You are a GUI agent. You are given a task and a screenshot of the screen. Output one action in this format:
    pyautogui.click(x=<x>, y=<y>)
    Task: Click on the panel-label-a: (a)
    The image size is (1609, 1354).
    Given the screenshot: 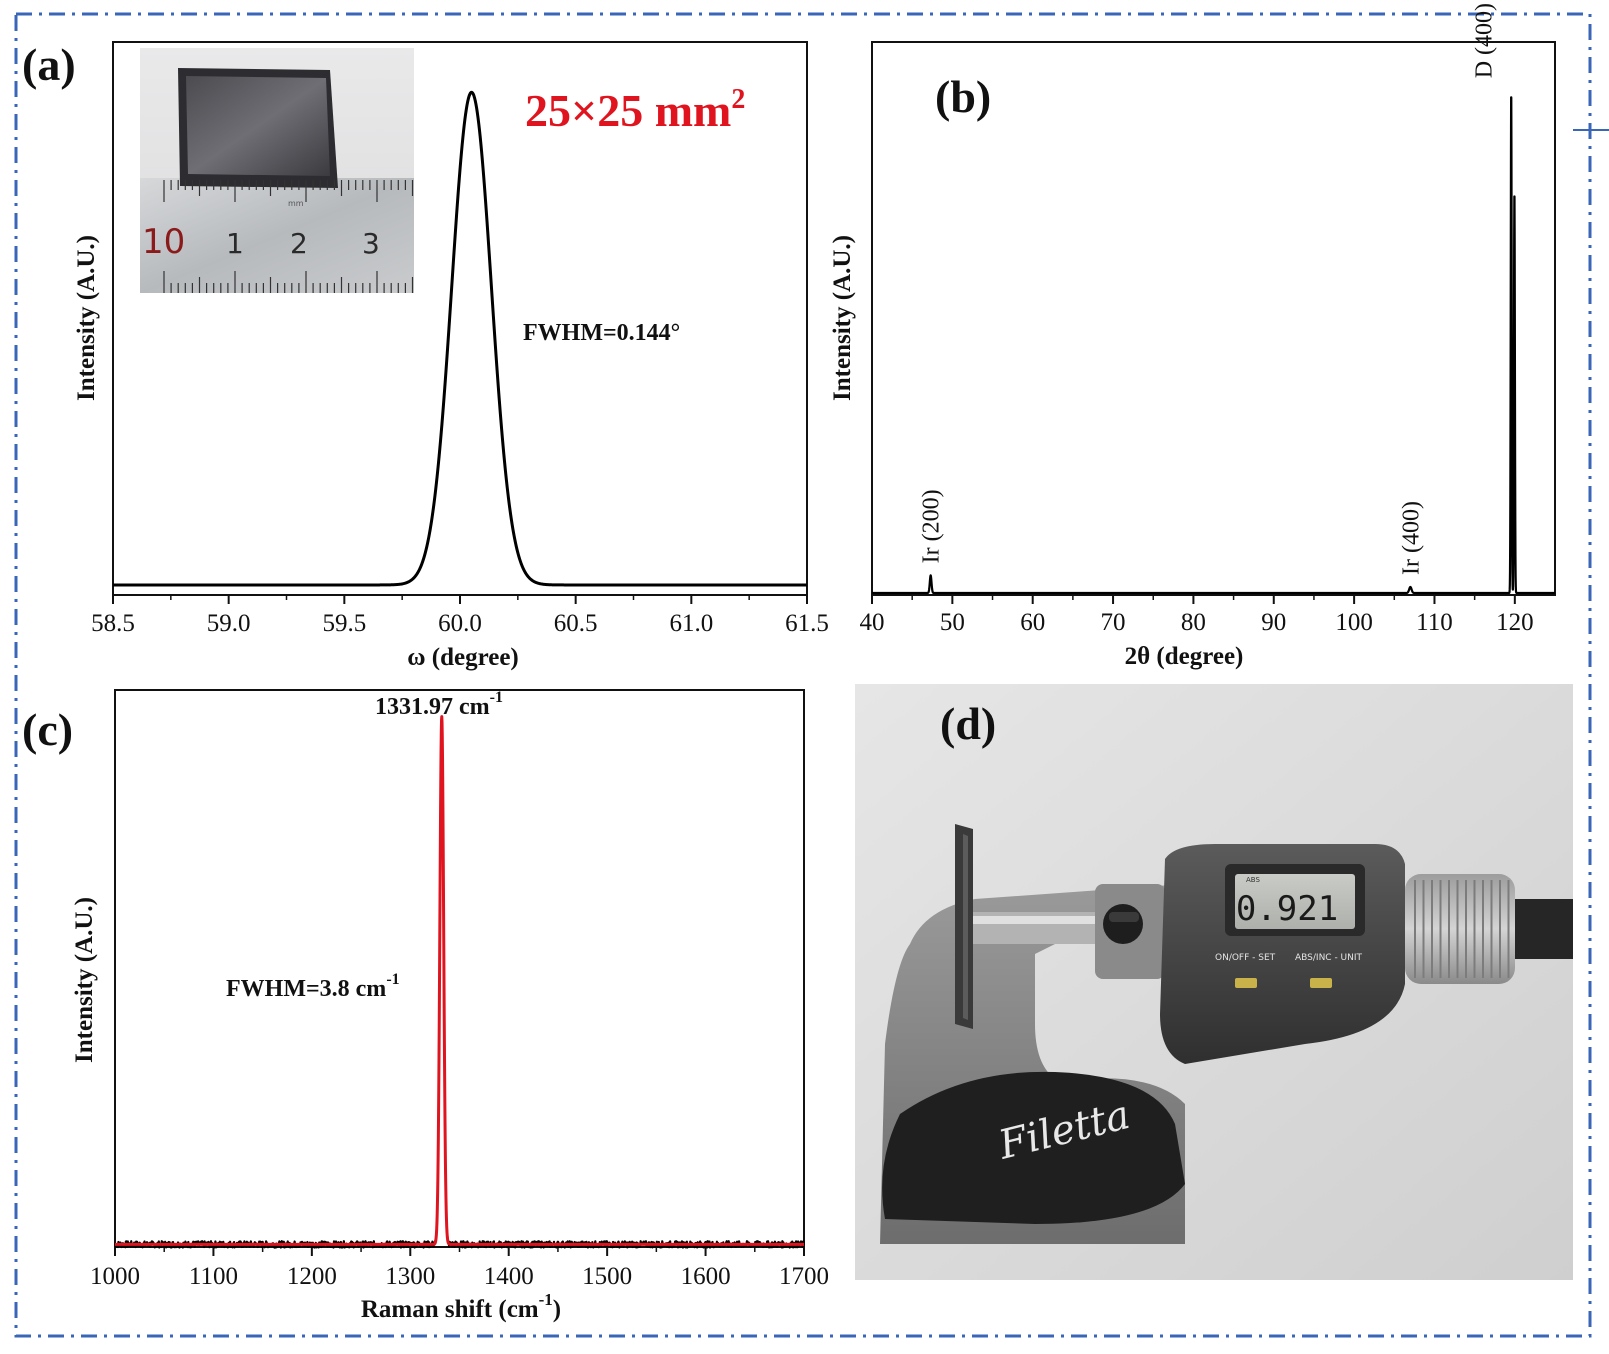 What is the action you would take?
    pyautogui.click(x=49, y=64)
    